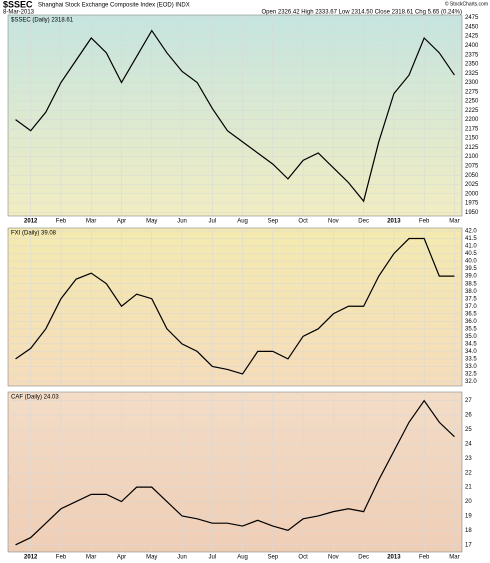 Image resolution: width=490 pixels, height=563 pixels. I want to click on y-tick-label: 2050, so click(472, 176).